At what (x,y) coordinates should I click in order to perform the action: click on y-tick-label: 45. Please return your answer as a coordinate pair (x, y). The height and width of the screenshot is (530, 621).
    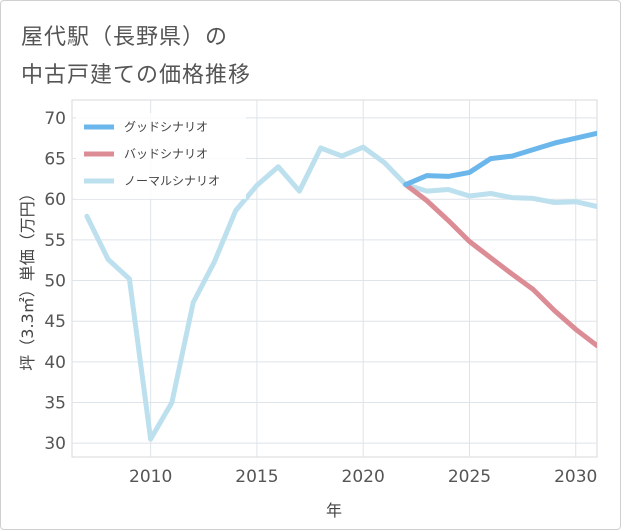
    Looking at the image, I should click on (55, 322).